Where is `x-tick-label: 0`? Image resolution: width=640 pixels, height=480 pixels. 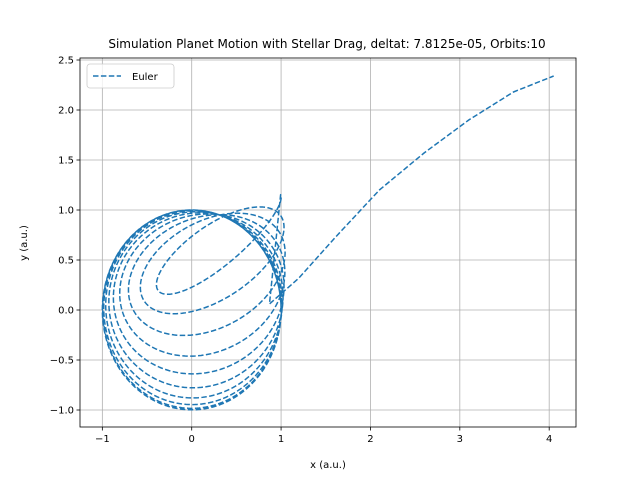 x-tick-label: 0 is located at coordinates (192, 439).